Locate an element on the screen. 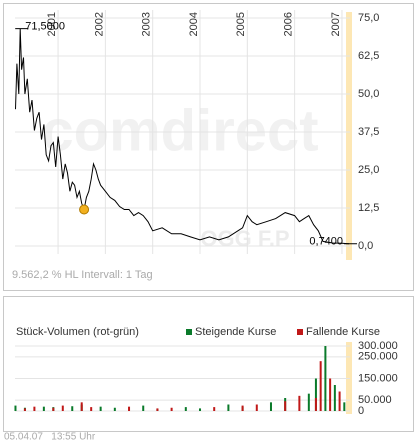 Image resolution: width=417 pixels, height=443 pixels. watermark: comdirect is located at coordinates (179, 130).